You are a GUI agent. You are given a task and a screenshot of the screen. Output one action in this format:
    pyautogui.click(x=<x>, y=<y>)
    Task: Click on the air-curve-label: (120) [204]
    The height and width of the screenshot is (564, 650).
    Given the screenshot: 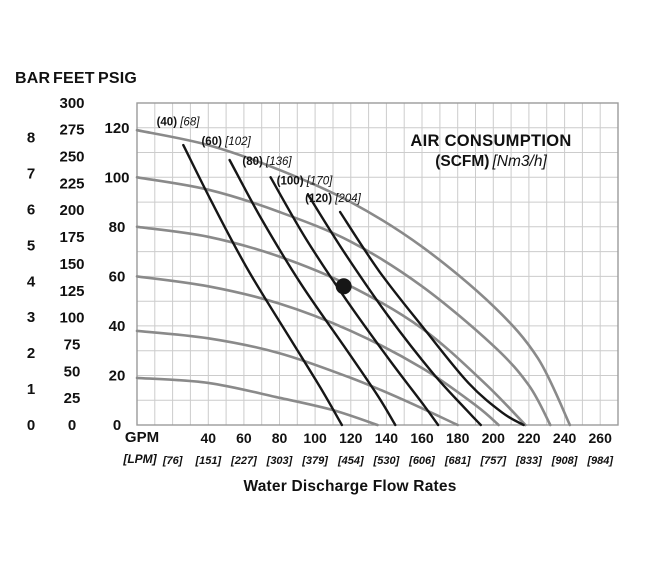 What is the action you would take?
    pyautogui.click(x=333, y=199)
    